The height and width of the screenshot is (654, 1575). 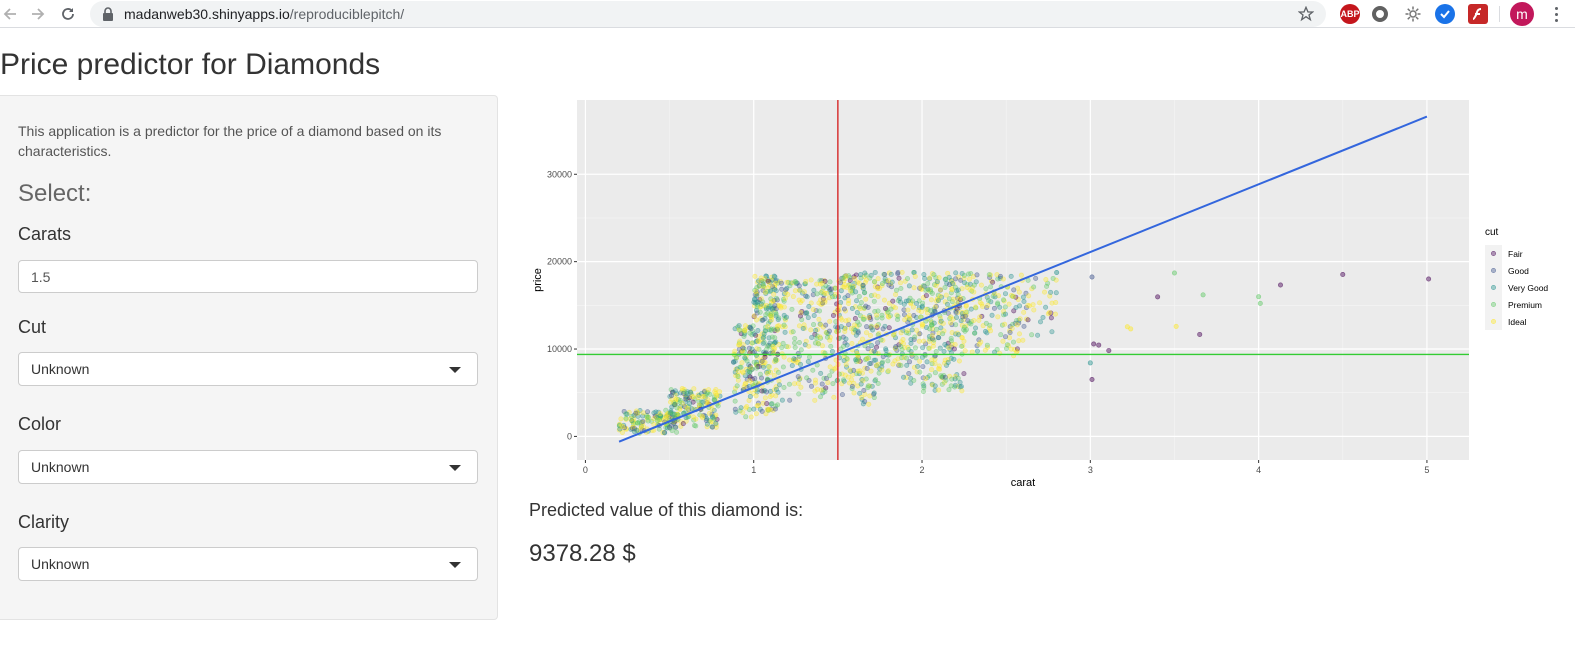 What do you see at coordinates (11, 14) in the screenshot?
I see `arrow-left-icon` at bounding box center [11, 14].